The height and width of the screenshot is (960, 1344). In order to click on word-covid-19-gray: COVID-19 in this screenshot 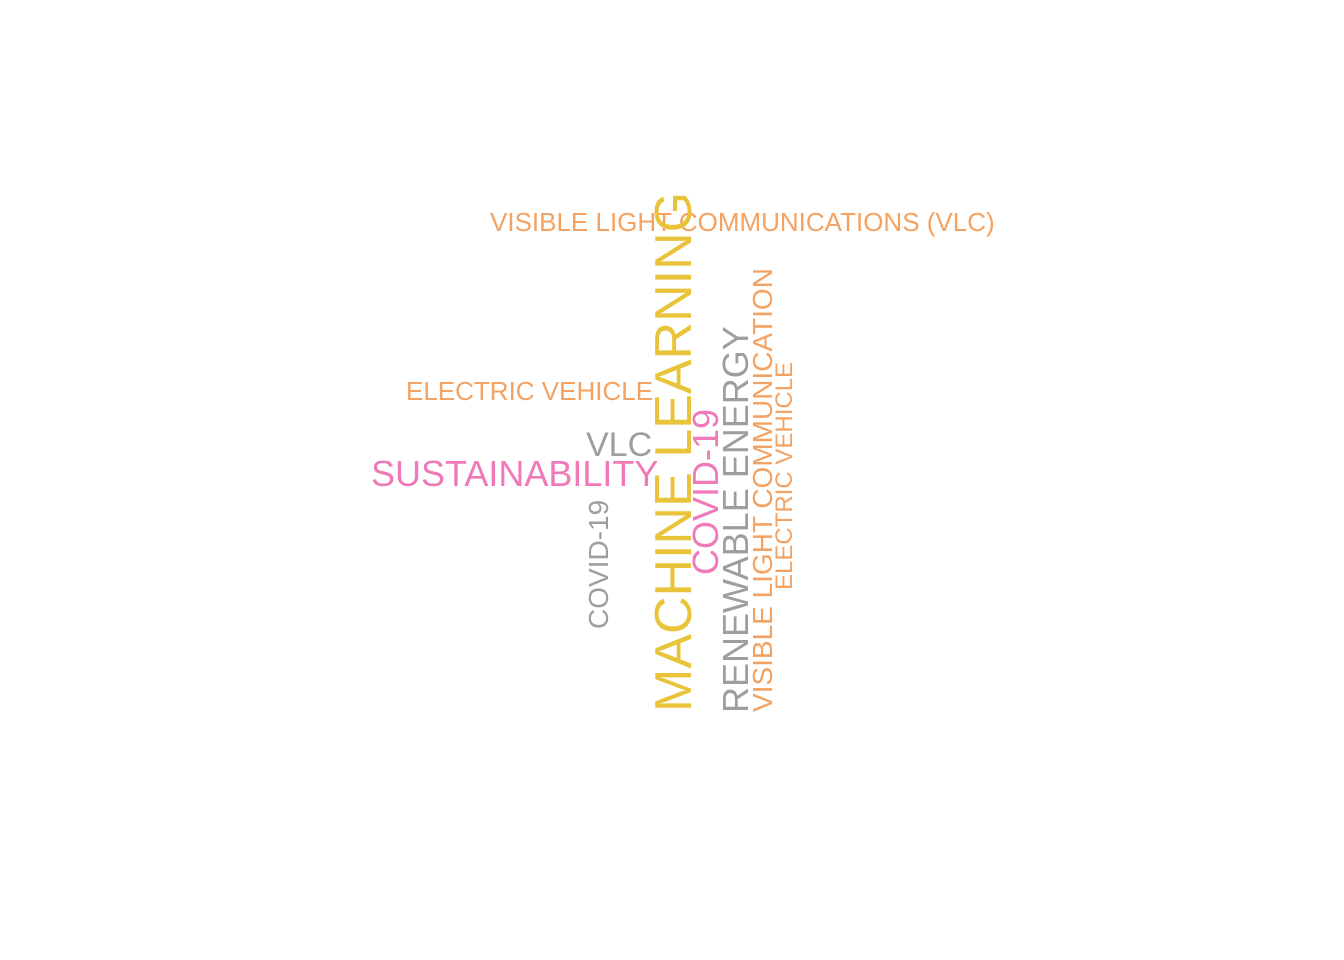, I will do `click(598, 564)`.